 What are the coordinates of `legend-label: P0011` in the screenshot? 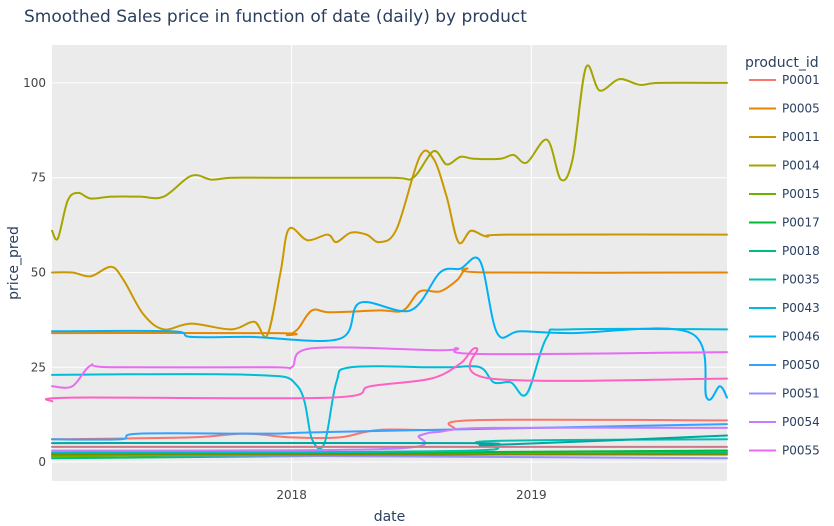 It's located at (801, 137).